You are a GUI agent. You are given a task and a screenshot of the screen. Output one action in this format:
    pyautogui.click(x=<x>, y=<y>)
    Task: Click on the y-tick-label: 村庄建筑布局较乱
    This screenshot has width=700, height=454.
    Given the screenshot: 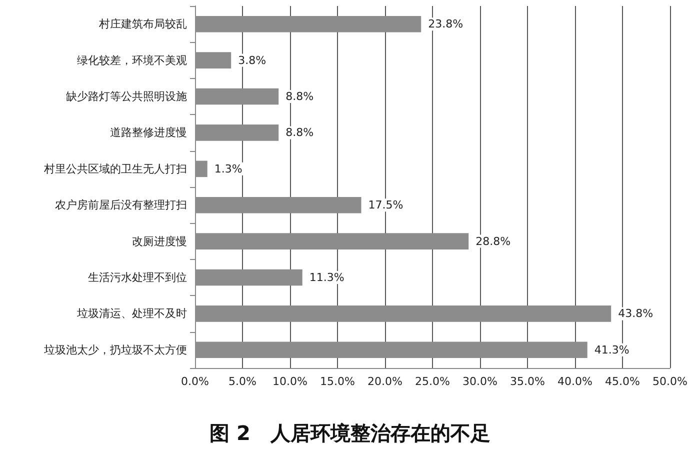 What is the action you would take?
    pyautogui.click(x=142, y=24)
    